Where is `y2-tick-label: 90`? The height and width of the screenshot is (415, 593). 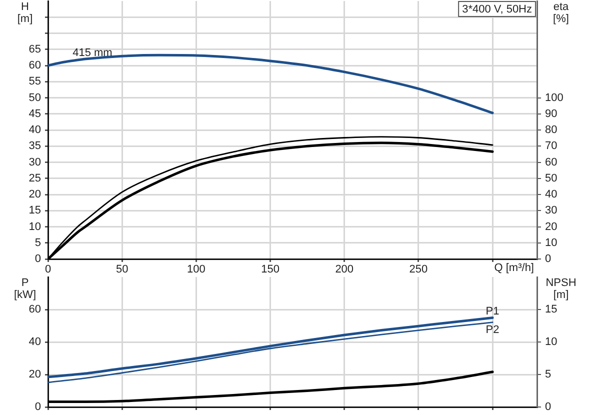
y2-tick-label: 90 is located at coordinates (551, 114).